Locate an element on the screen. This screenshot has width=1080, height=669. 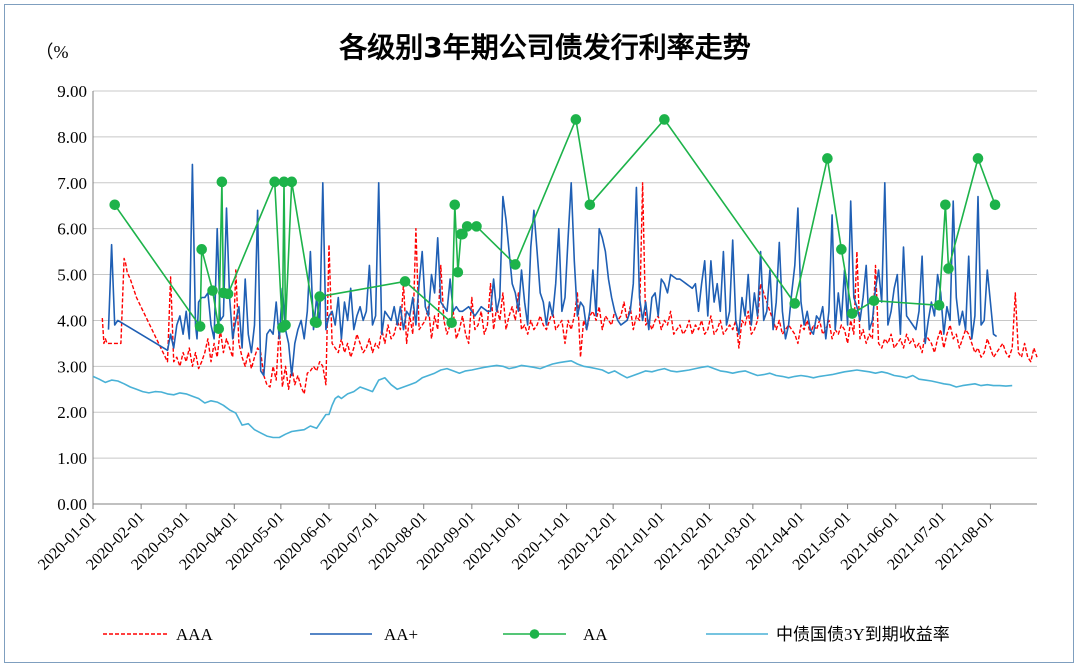
y-tick-label: 6.00 is located at coordinates (72, 229).